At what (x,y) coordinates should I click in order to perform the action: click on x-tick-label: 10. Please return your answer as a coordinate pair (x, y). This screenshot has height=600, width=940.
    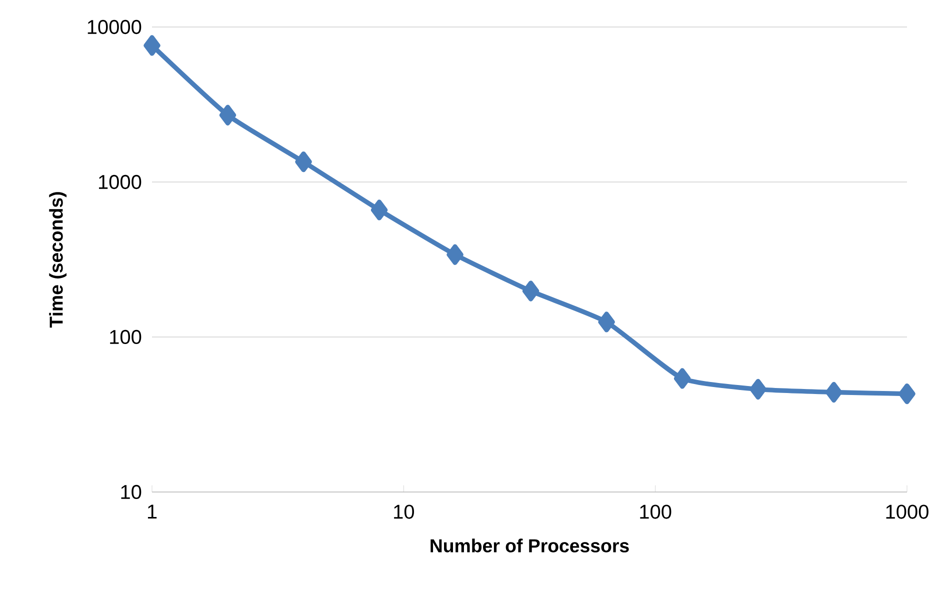
    Looking at the image, I should click on (404, 511).